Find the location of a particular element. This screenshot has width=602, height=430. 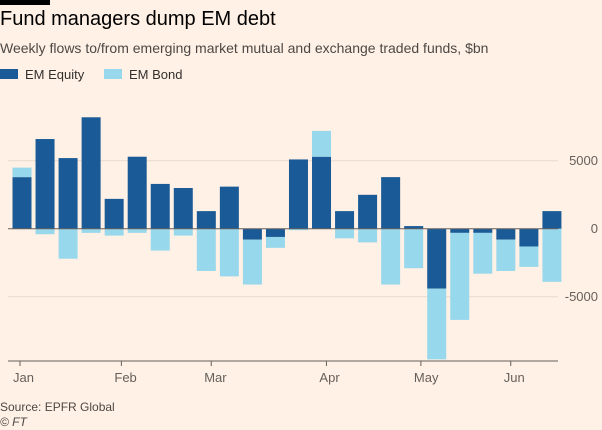

legend-label-em-equity: EM Equity is located at coordinates (55, 74).